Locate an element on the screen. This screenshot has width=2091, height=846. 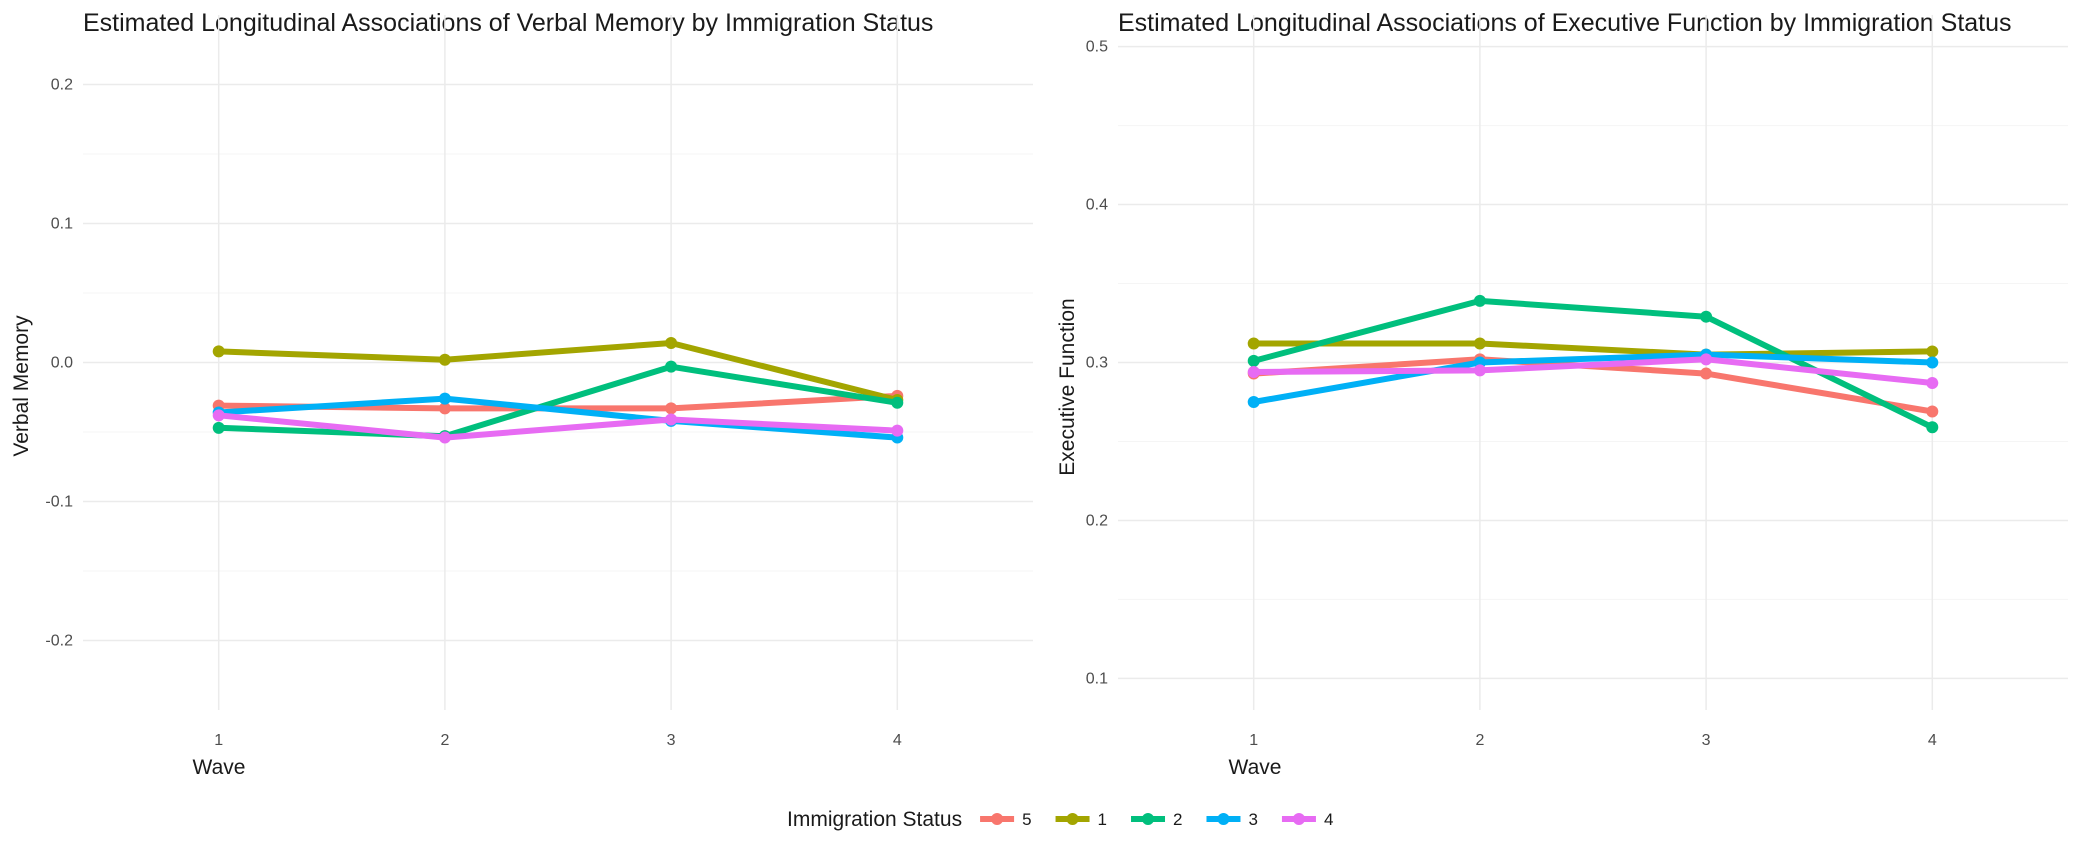
verbal-memory-x-tick-label: 4 is located at coordinates (897, 740).